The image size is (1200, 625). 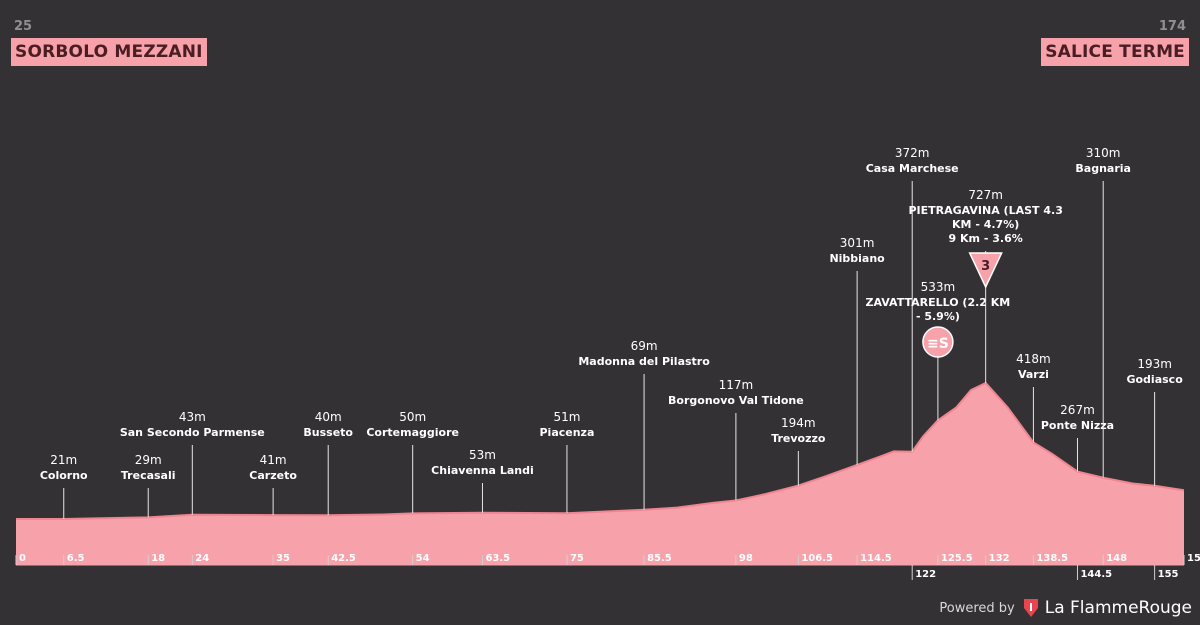 What do you see at coordinates (817, 558) in the screenshot?
I see `x-tick-label: 106.5` at bounding box center [817, 558].